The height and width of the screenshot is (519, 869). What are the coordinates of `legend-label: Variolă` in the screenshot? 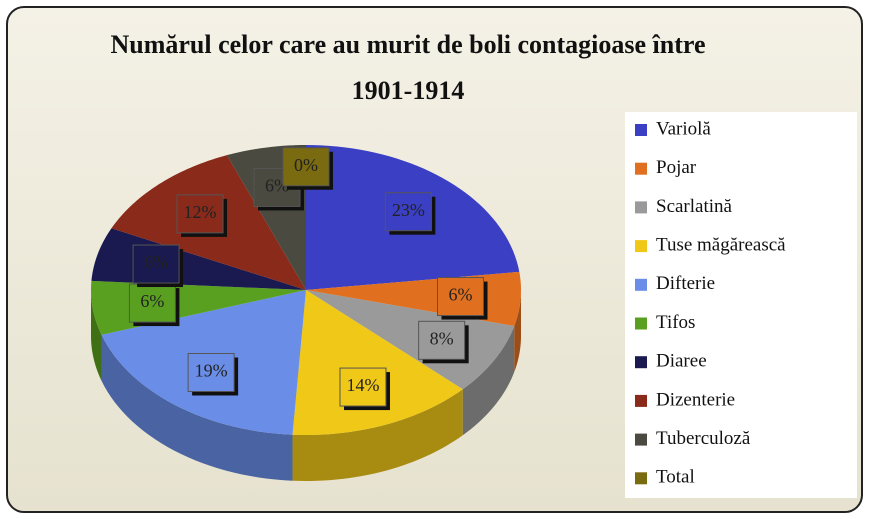 It's located at (683, 128).